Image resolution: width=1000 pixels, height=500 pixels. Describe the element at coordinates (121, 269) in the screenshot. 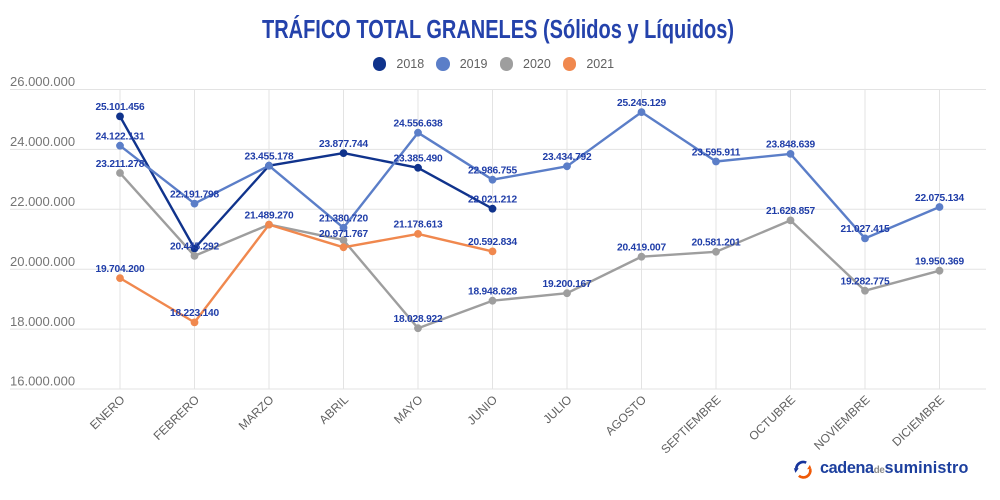

I see `svg-text: 19.704.200` at that location.